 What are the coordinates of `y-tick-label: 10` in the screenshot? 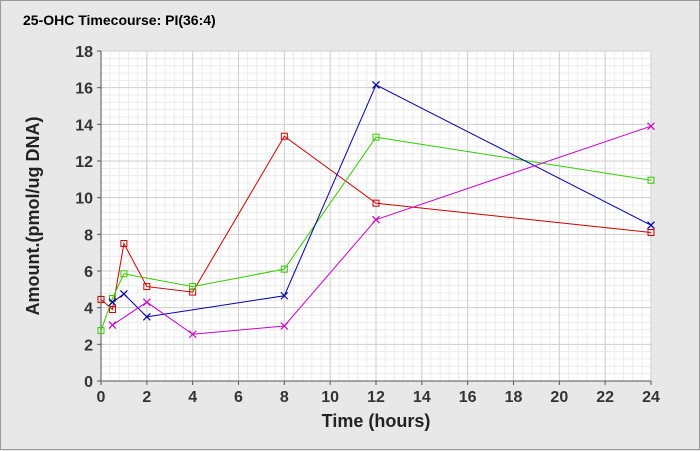 It's located at (84, 199).